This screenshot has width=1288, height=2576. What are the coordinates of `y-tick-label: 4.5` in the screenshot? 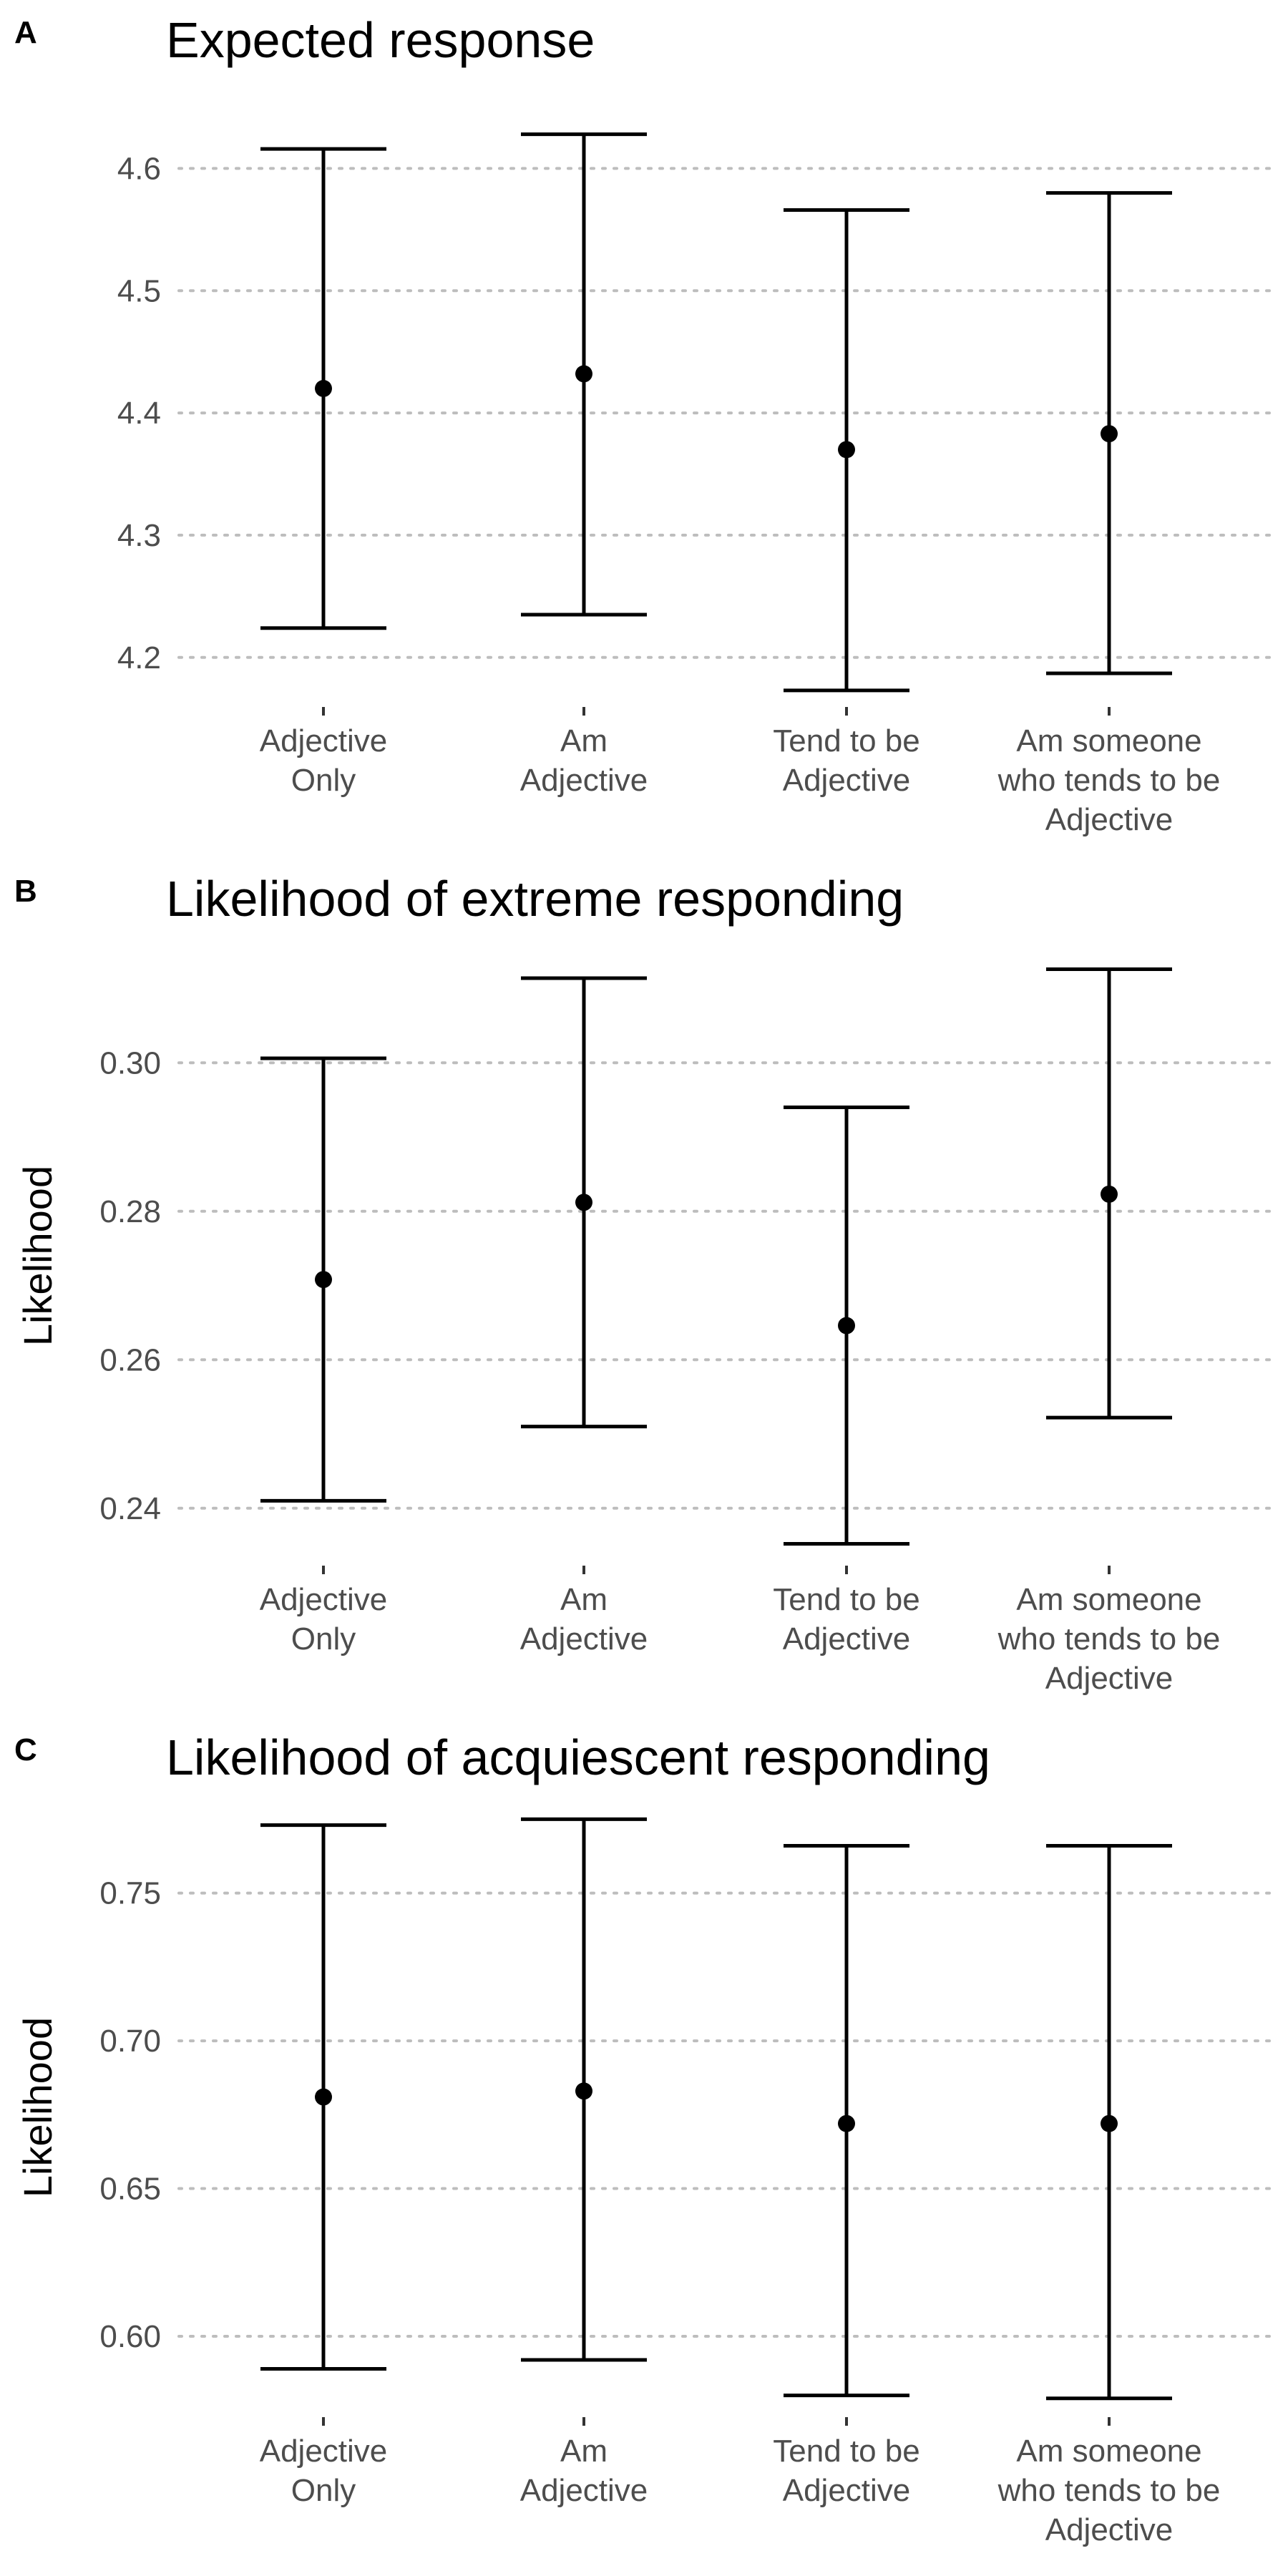 It's located at (139, 290).